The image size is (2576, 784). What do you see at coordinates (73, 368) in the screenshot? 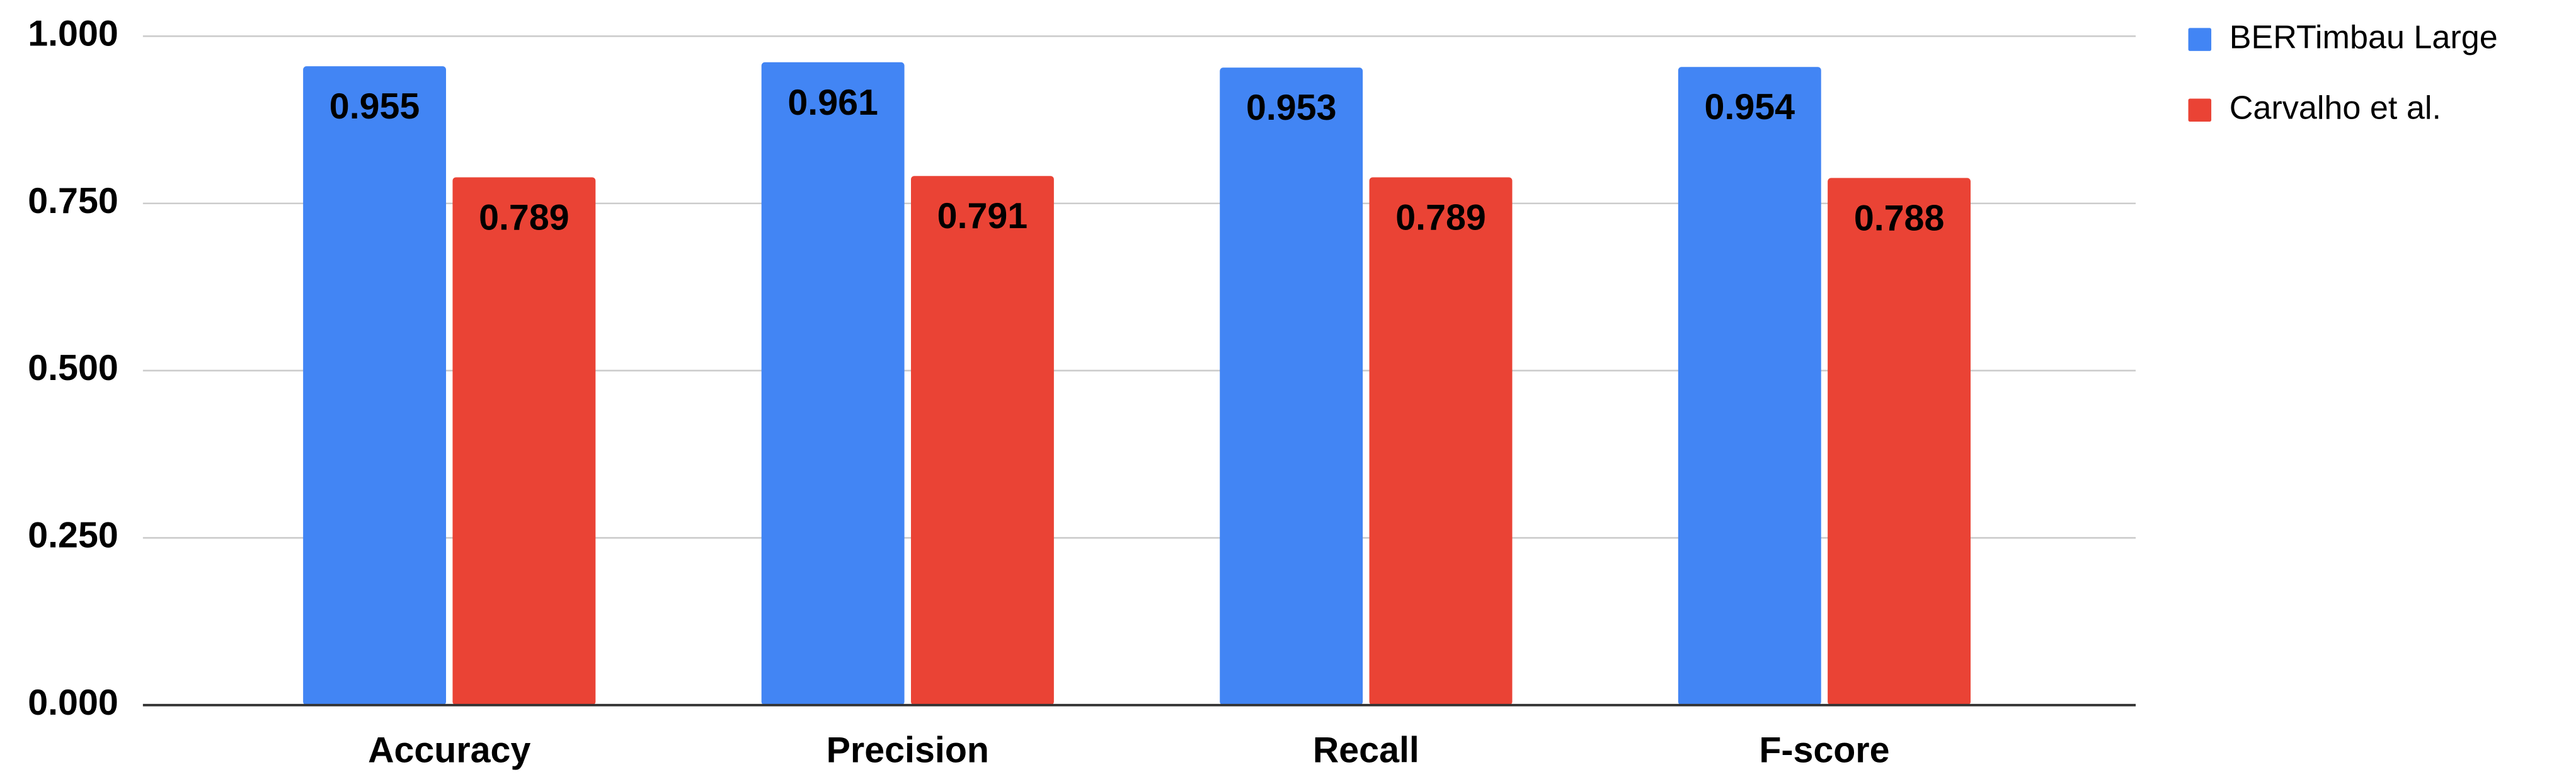
I see `y-tick-label: 0.500` at bounding box center [73, 368].